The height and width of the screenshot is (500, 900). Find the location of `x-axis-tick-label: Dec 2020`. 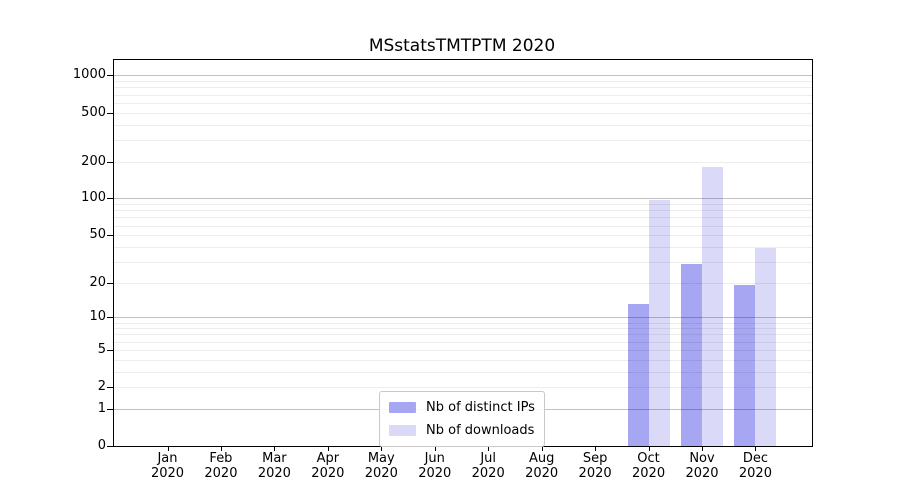

x-axis-tick-label: Dec 2020 is located at coordinates (755, 466).